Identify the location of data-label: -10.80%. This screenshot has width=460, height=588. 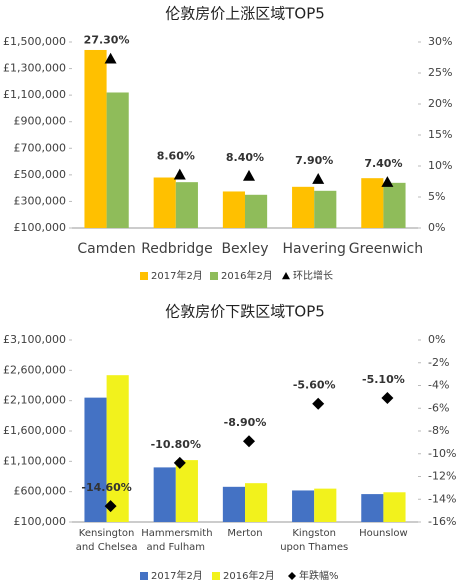
(176, 444).